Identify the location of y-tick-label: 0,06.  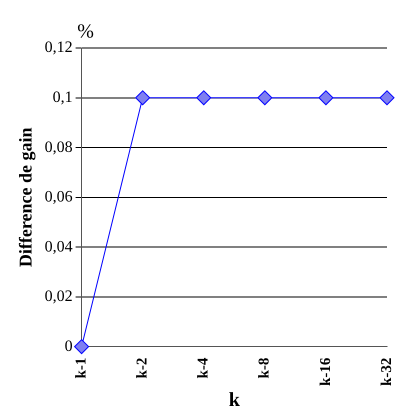
(58, 197).